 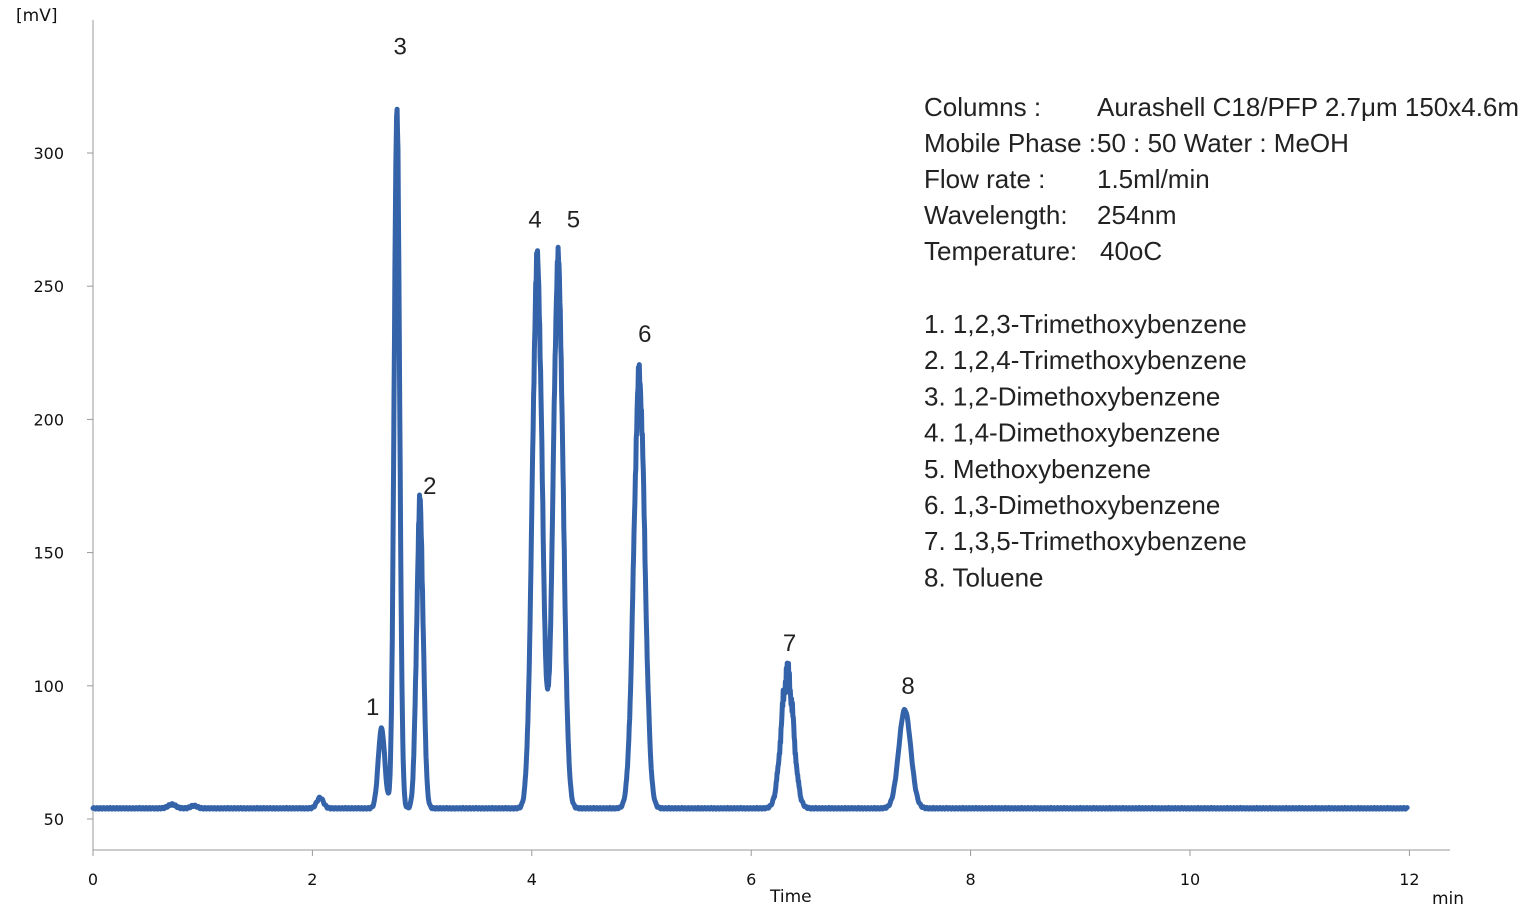 What do you see at coordinates (1072, 396) in the screenshot?
I see `compound-item: 3. 1,2-Dimethoxybenzene` at bounding box center [1072, 396].